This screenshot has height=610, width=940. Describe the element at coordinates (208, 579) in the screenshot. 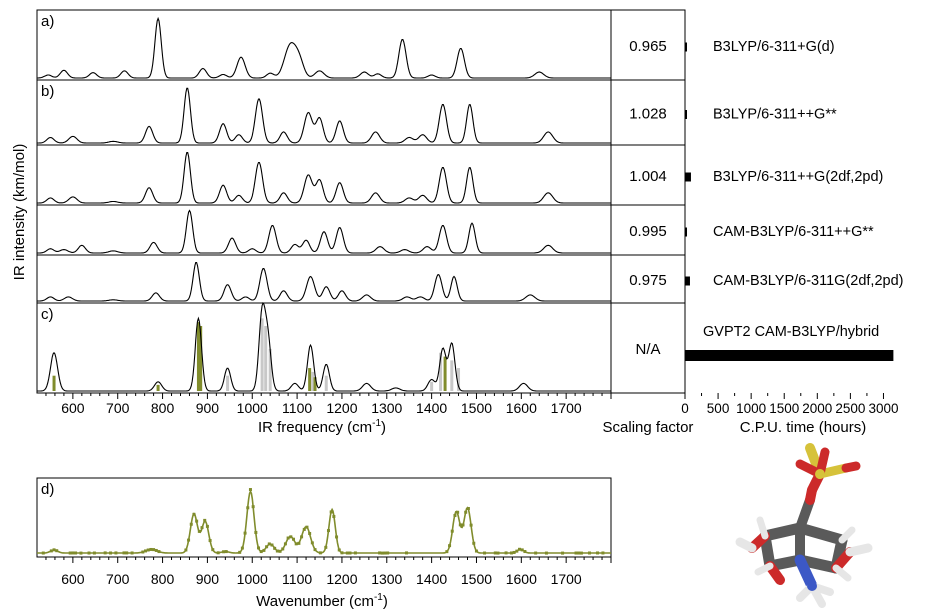

I see `x-tick-label: 900` at that location.